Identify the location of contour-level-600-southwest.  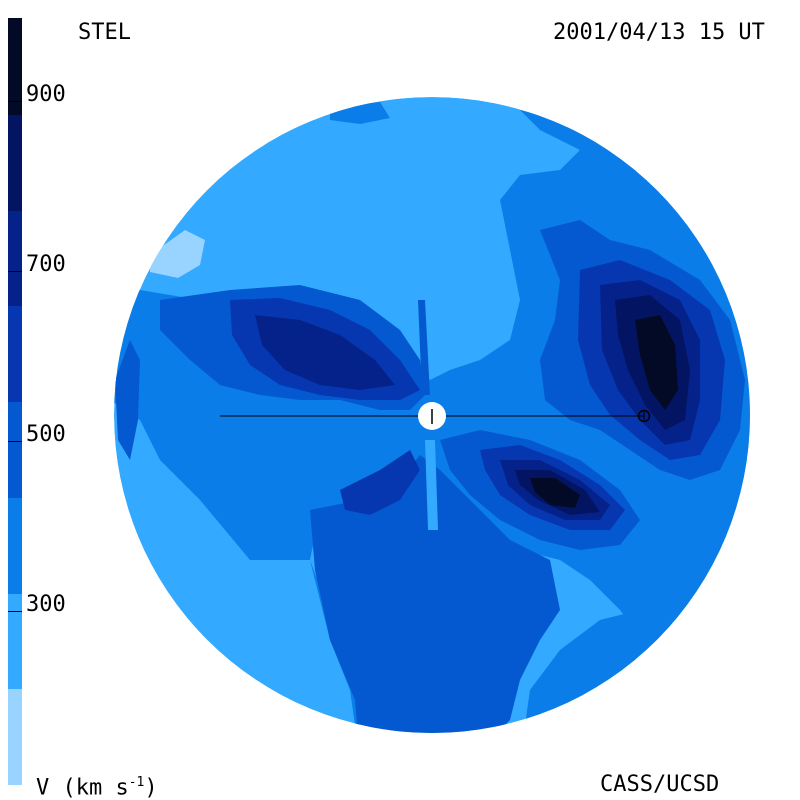
(380, 482).